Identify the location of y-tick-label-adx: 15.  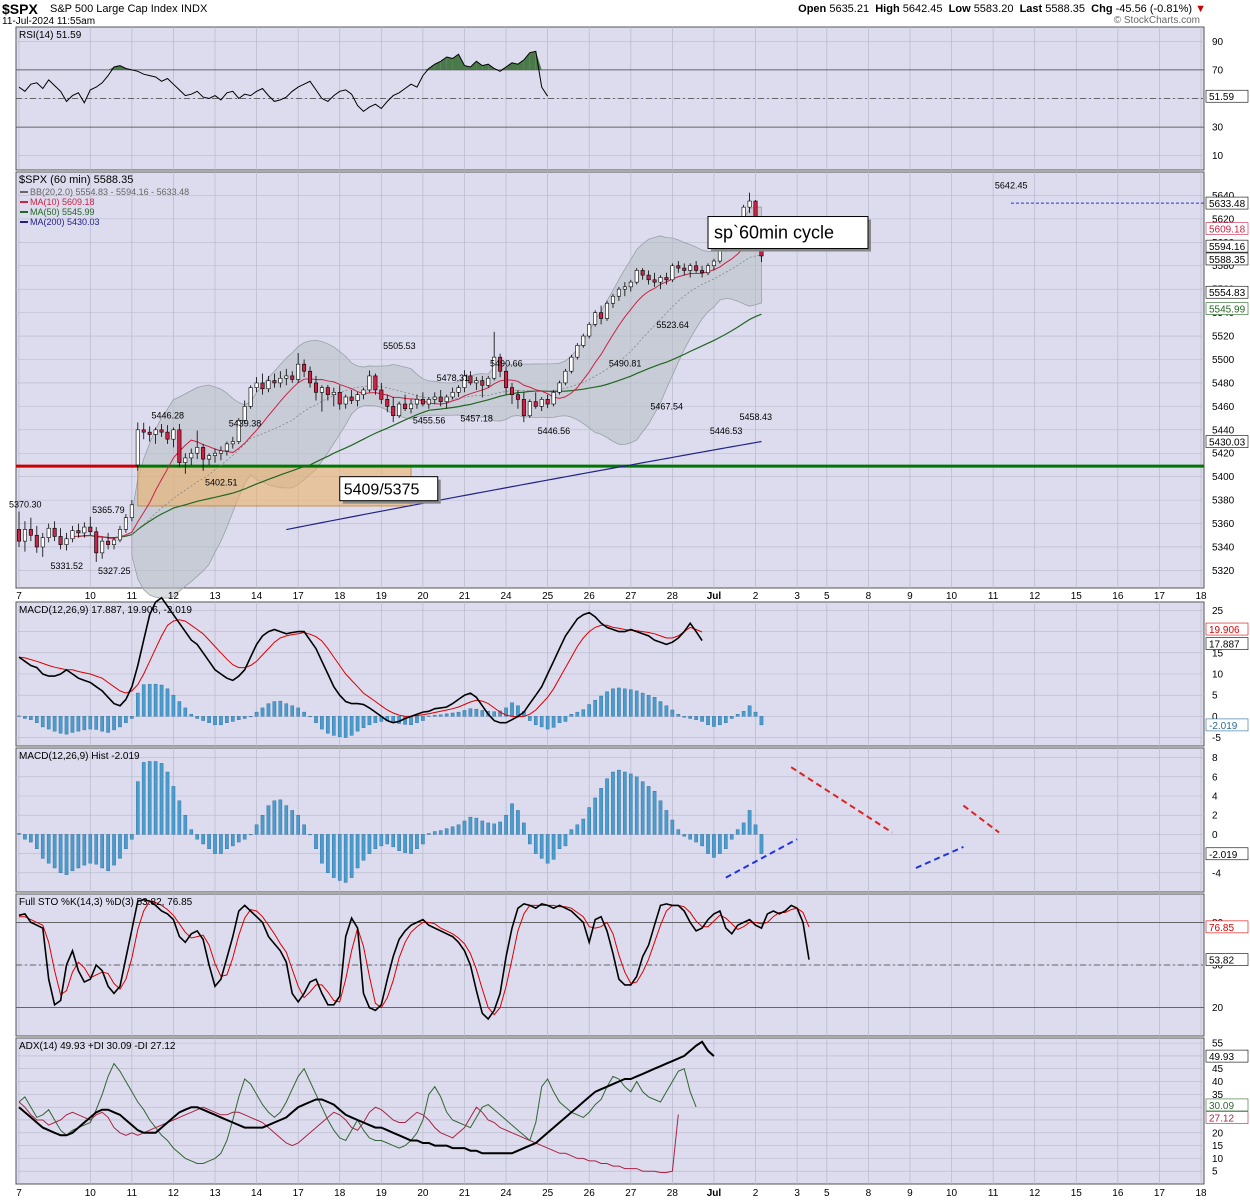
(1218, 1146).